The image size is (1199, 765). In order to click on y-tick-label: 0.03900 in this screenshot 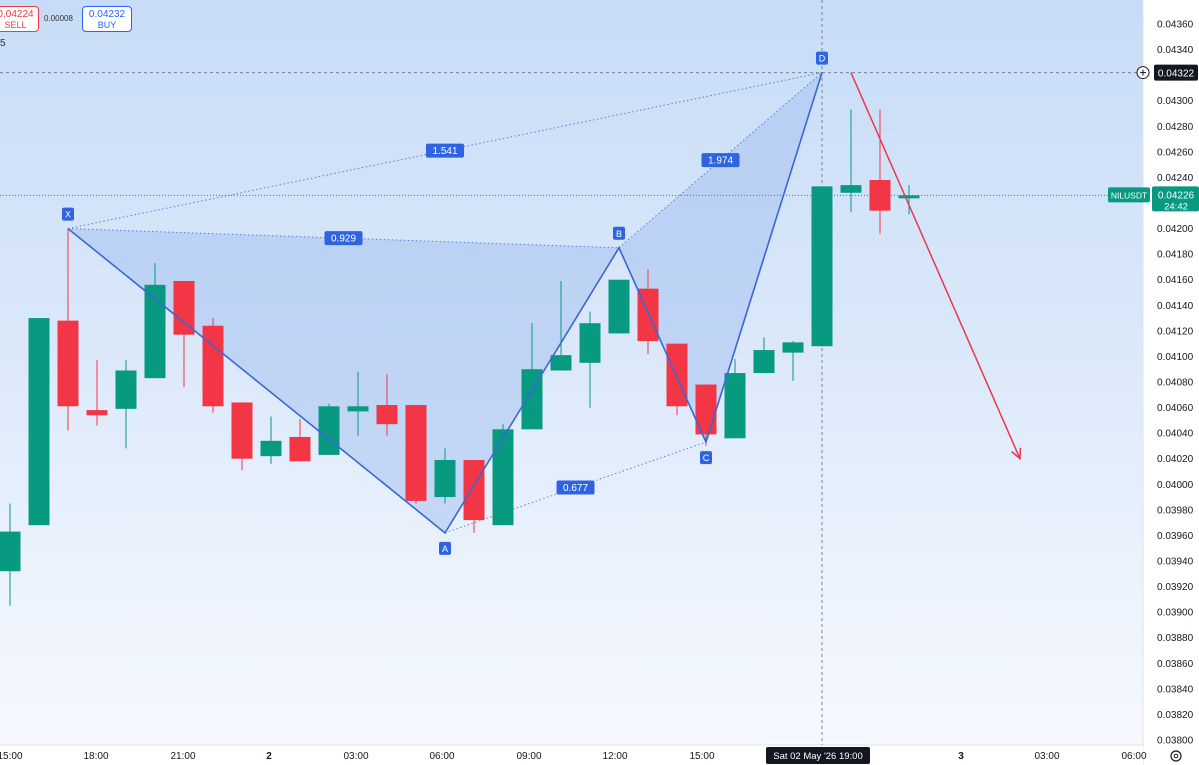, I will do `click(1175, 613)`.